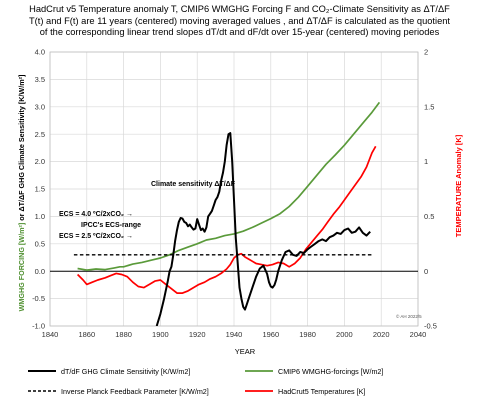  Describe the element at coordinates (96, 214) in the screenshot. I see `annotation-ecs-high: ECS = 4.0 ºC/2xCO₂ →` at that location.